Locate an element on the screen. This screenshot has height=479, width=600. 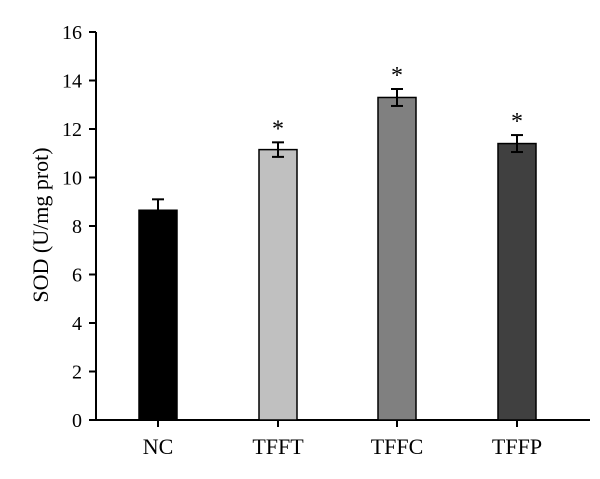
y-tick-label: 14 is located at coordinates (72, 82).